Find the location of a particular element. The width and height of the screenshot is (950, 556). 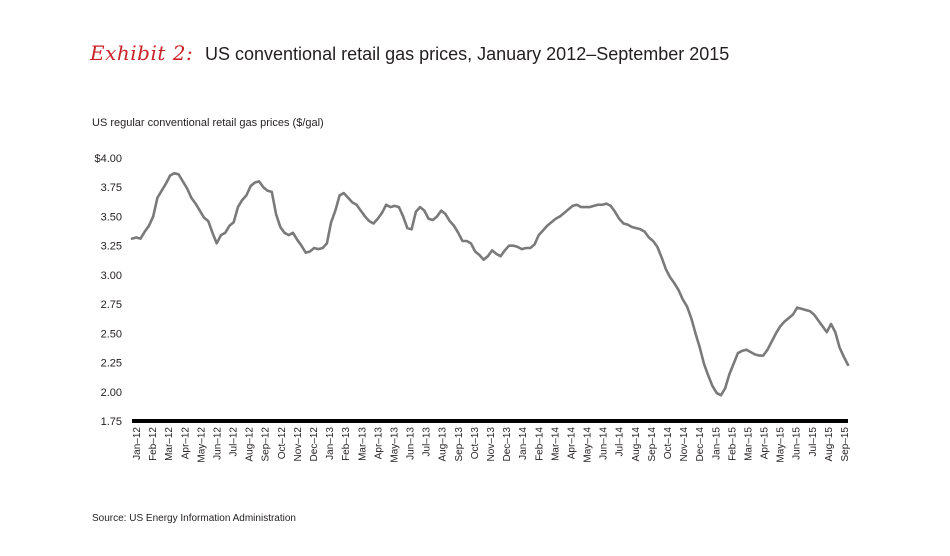

x-tick-label: Dec–14 is located at coordinates (700, 444).